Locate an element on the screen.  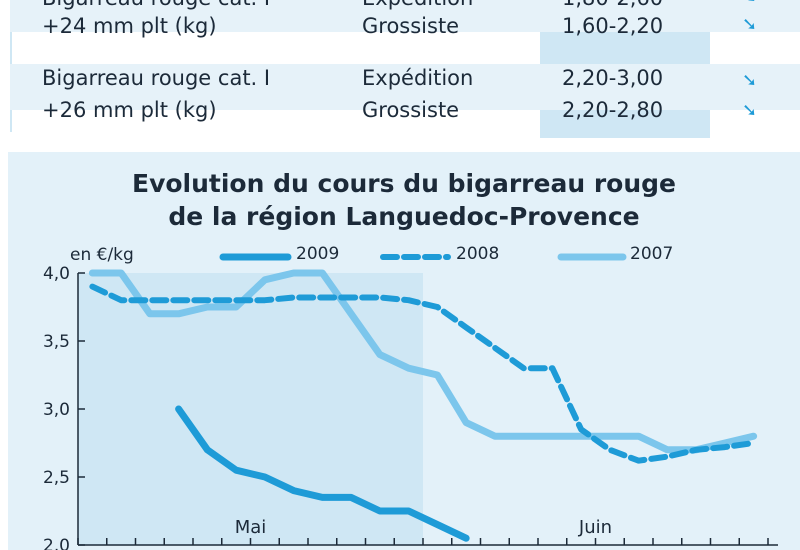
y-tick-label: 2,5 is located at coordinates (56, 478).